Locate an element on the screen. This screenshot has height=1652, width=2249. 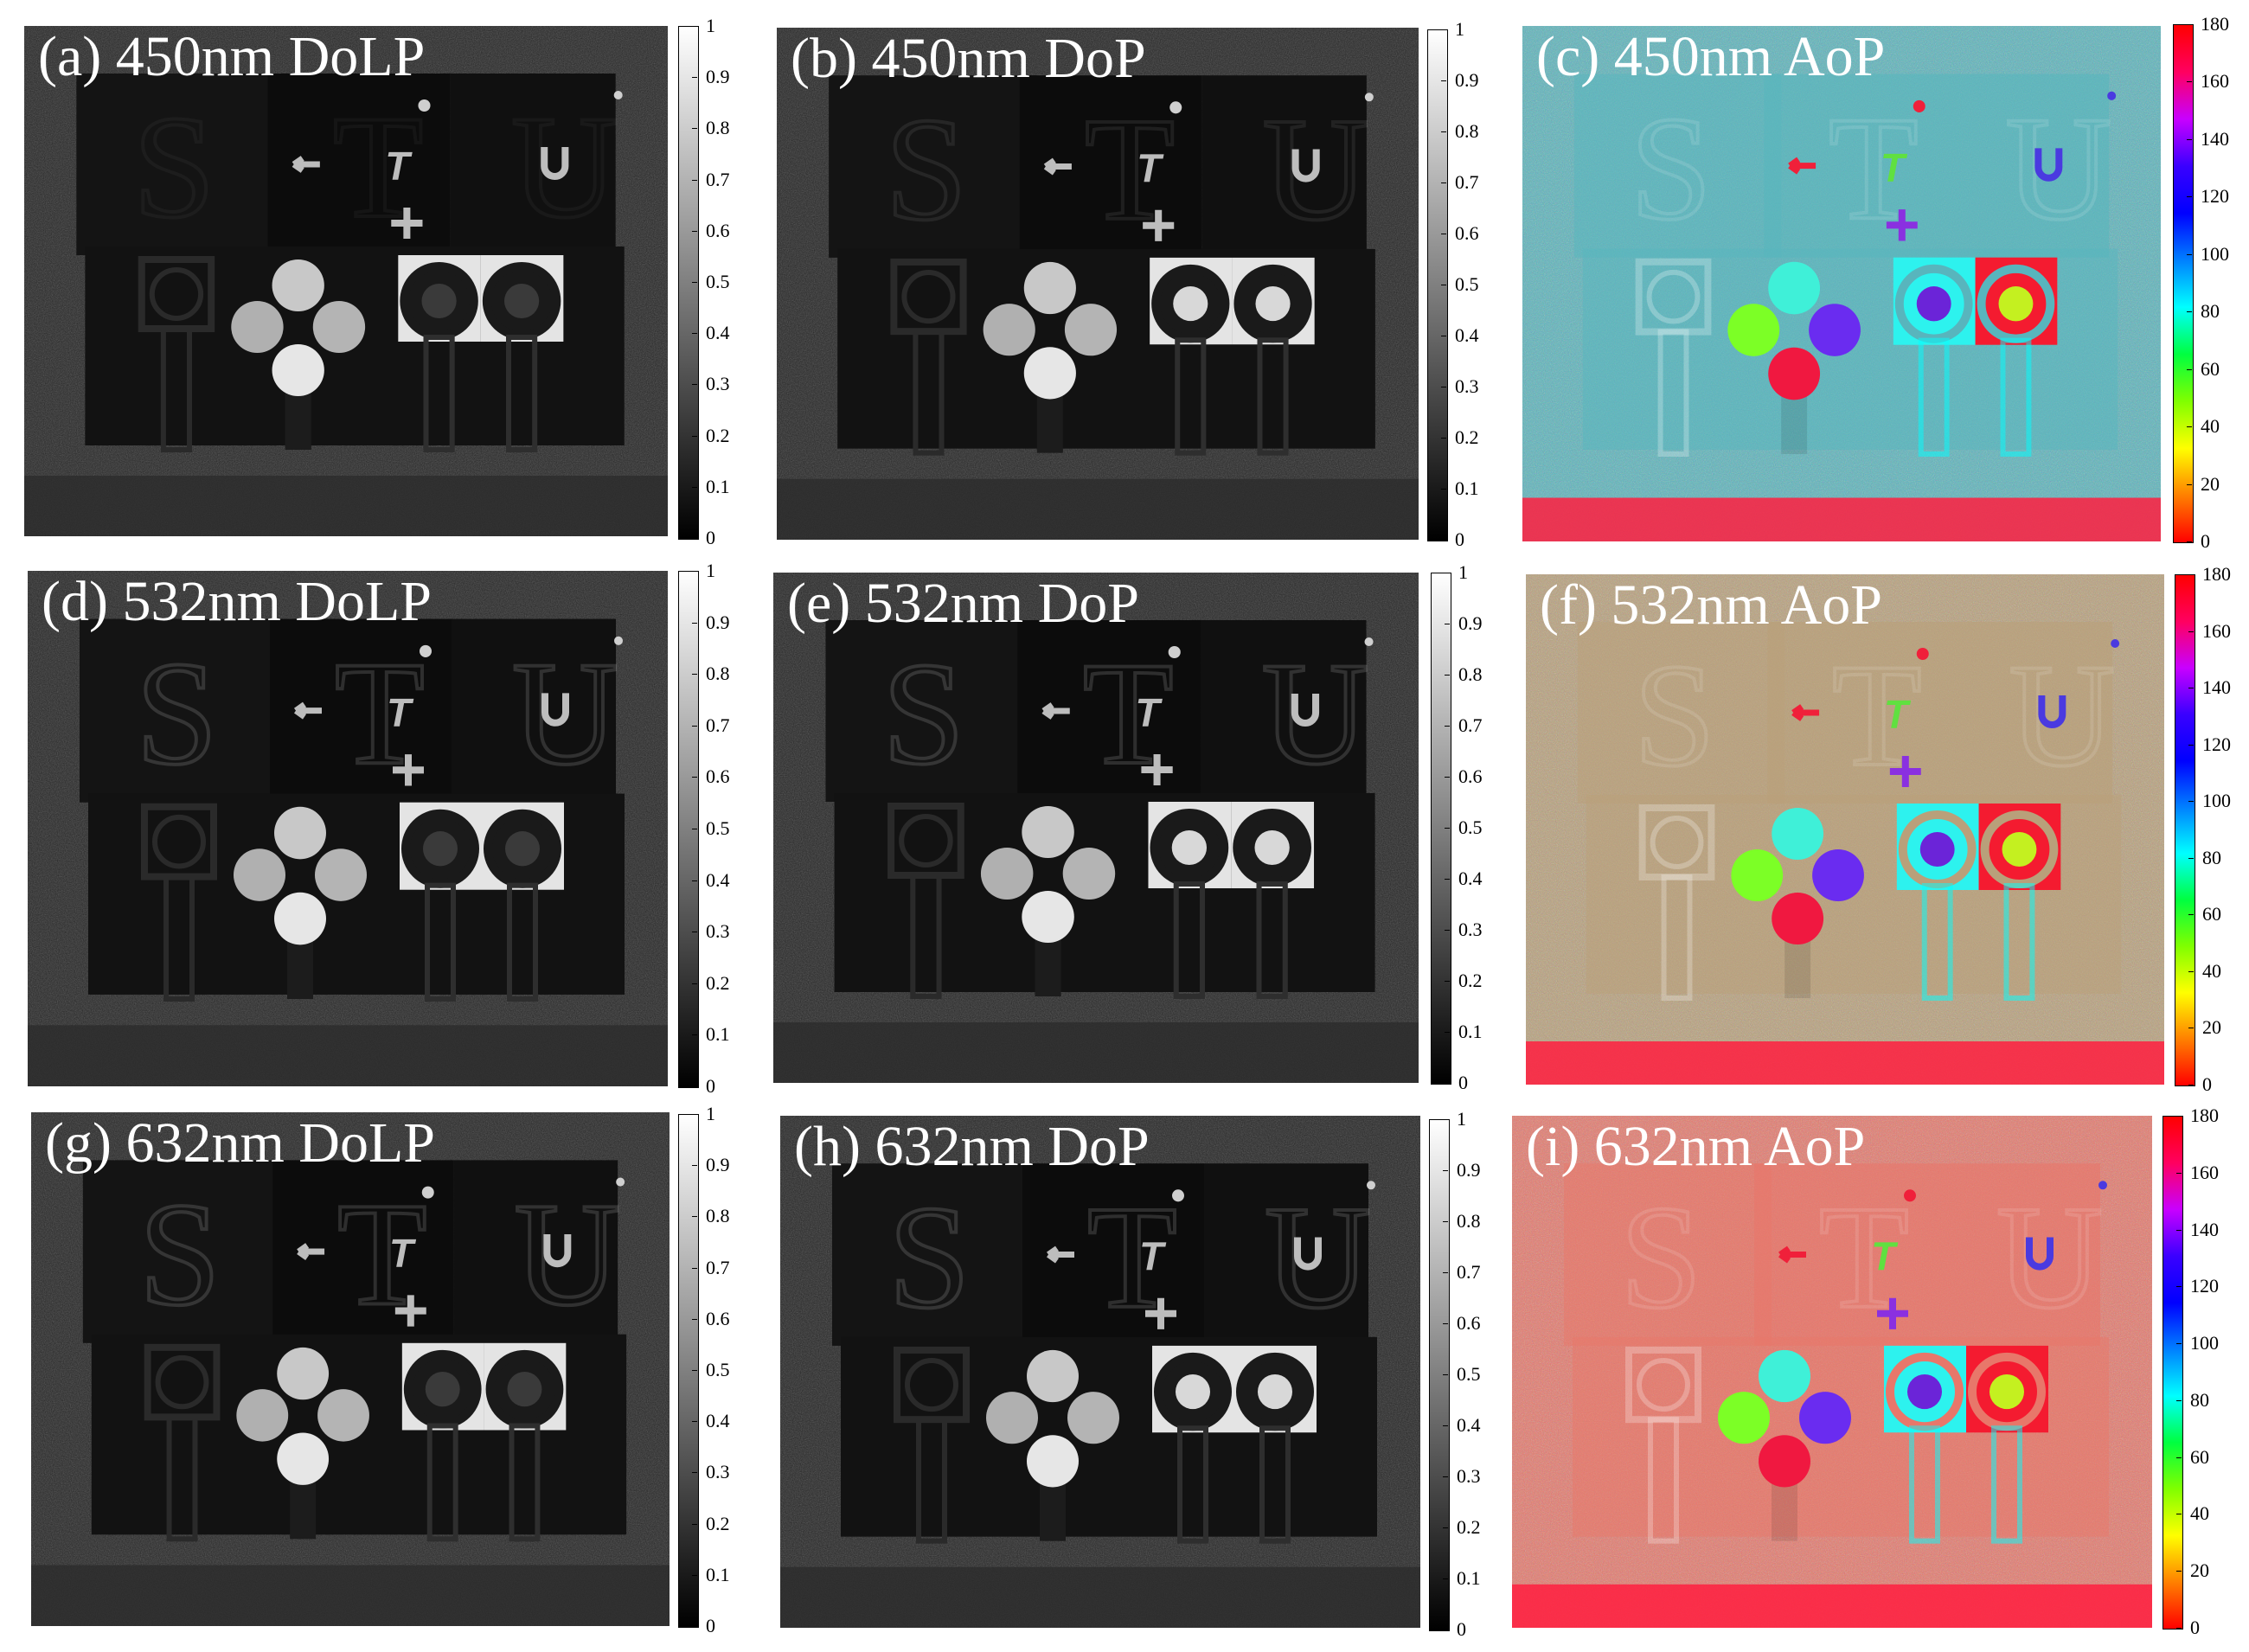
panel-d-label: (d) 532nm DoLP is located at coordinates (237, 602).